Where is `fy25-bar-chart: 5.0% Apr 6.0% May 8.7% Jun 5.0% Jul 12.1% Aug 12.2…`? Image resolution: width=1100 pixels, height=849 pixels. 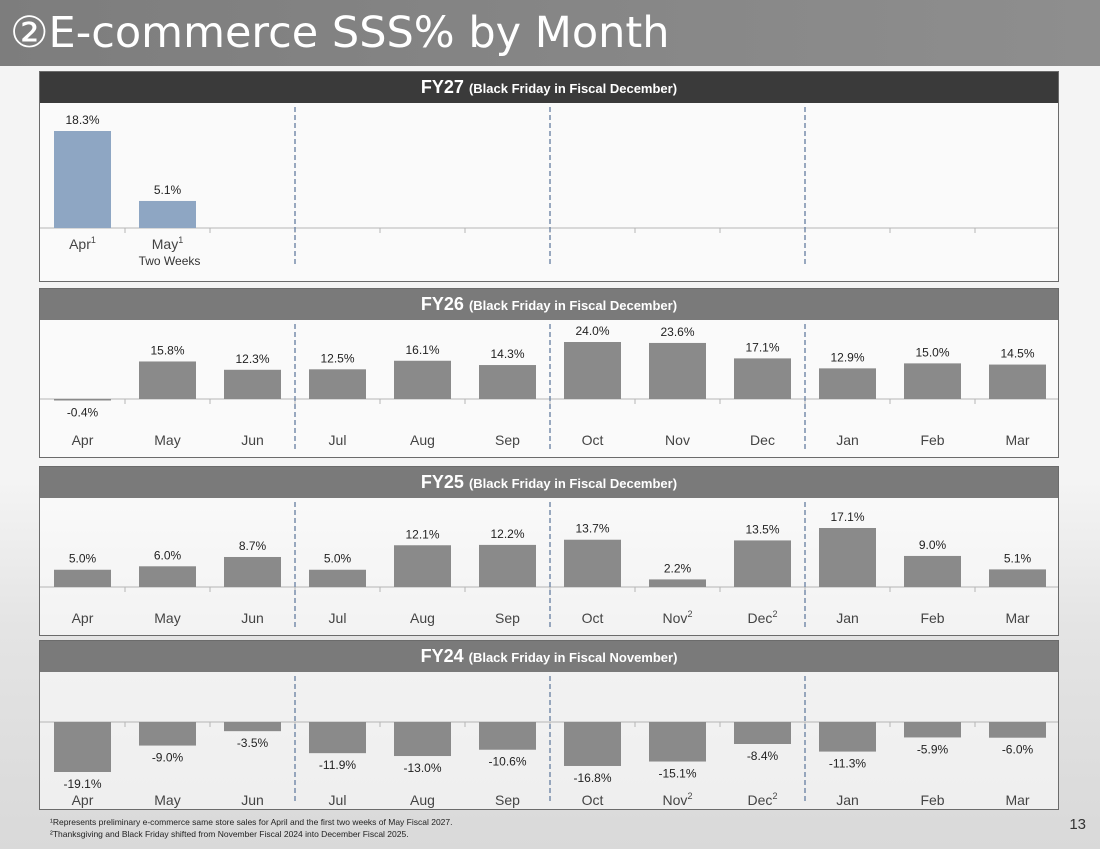 fy25-bar-chart: 5.0% Apr 6.0% May 8.7% Jun 5.0% Jul 12.1% Aug 12.2… is located at coordinates (549, 565).